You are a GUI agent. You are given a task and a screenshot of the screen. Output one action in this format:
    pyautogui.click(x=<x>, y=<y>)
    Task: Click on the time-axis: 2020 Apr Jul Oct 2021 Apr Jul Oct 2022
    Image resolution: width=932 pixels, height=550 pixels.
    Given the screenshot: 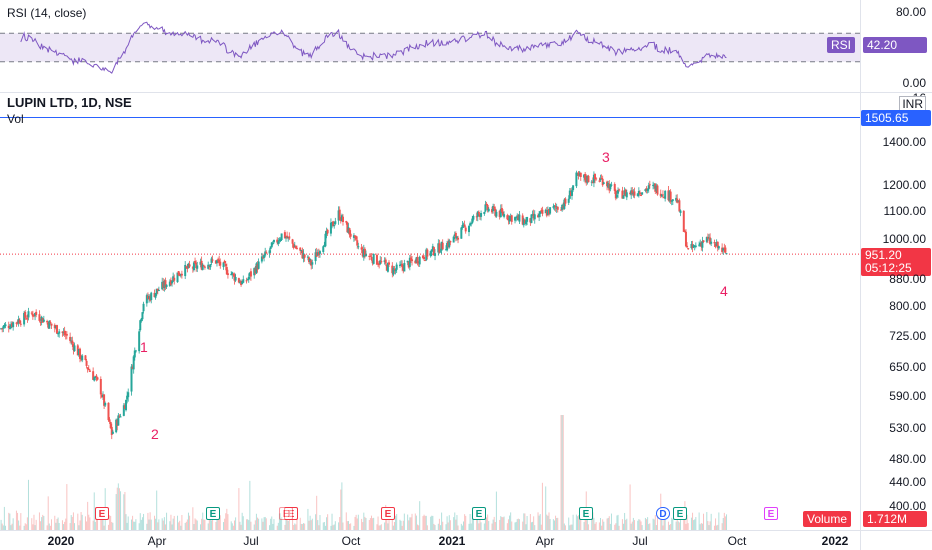 What is the action you would take?
    pyautogui.click(x=430, y=540)
    